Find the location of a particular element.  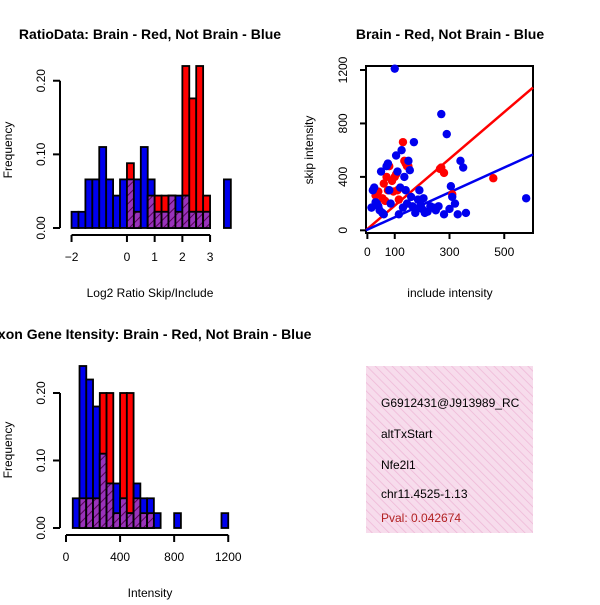

intensity-histogram-ylabel: Frequency is located at coordinates (8, 450).